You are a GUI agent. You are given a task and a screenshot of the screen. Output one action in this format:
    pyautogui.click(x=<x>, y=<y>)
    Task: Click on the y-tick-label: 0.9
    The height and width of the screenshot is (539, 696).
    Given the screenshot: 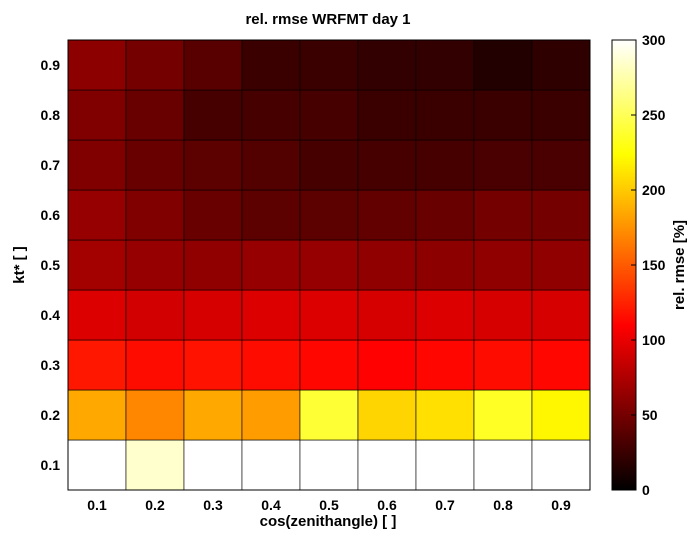 What is the action you would take?
    pyautogui.click(x=51, y=65)
    